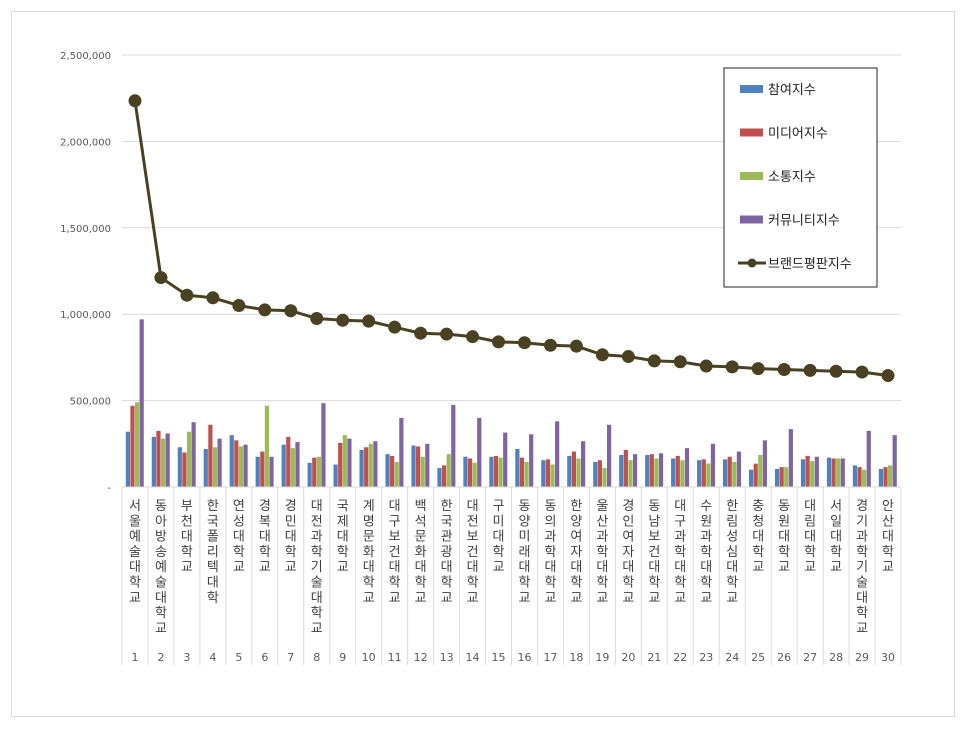 The height and width of the screenshot is (730, 966). Describe the element at coordinates (447, 657) in the screenshot. I see `rank-label: 13` at that location.